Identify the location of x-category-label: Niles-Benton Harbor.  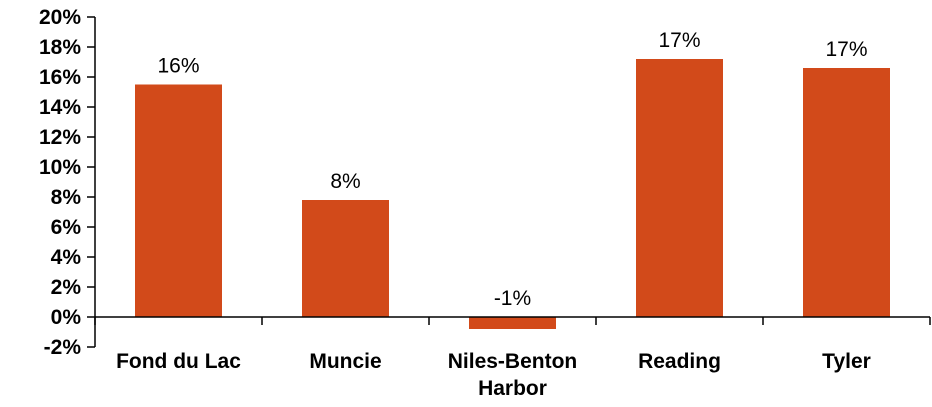
(513, 375).